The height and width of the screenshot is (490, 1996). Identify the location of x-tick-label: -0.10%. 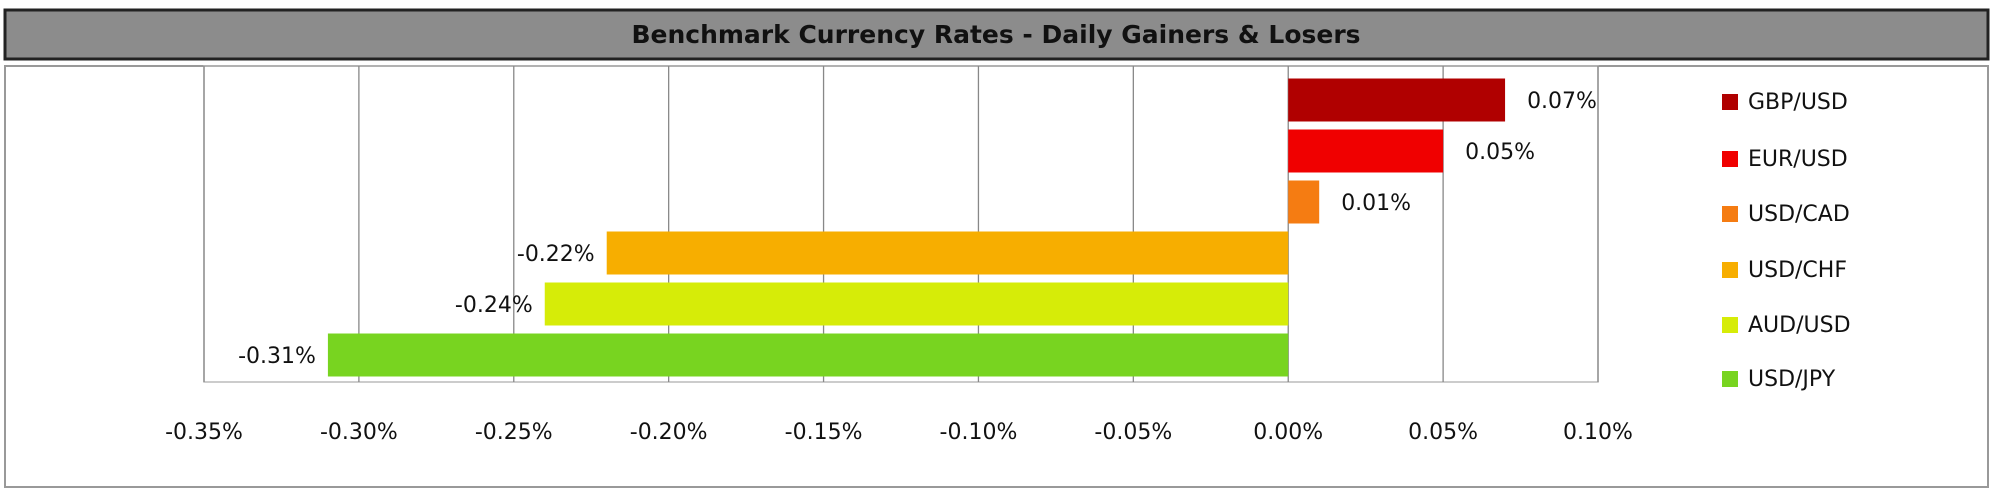
(979, 432).